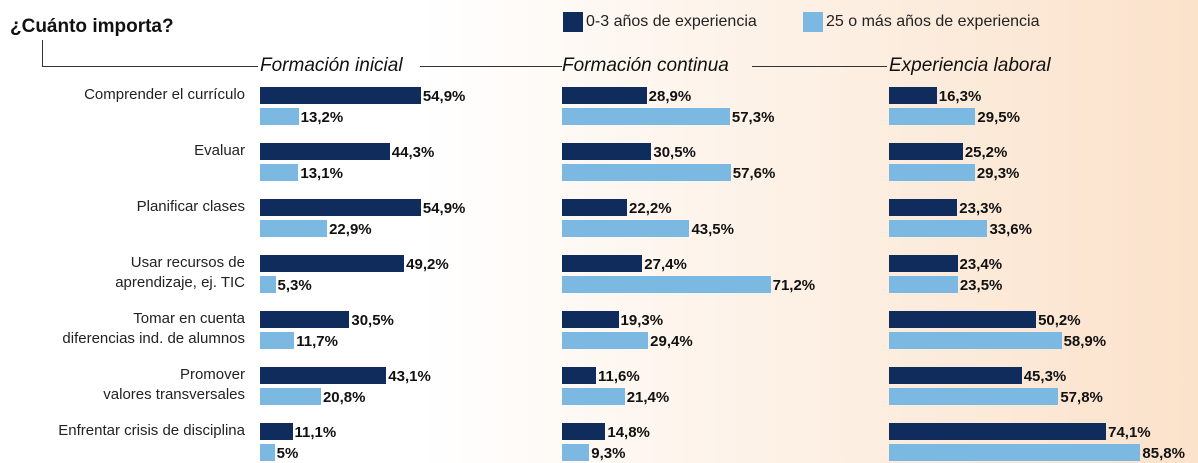  Describe the element at coordinates (1129, 432) in the screenshot. I see `value-label: 74,1%` at that location.